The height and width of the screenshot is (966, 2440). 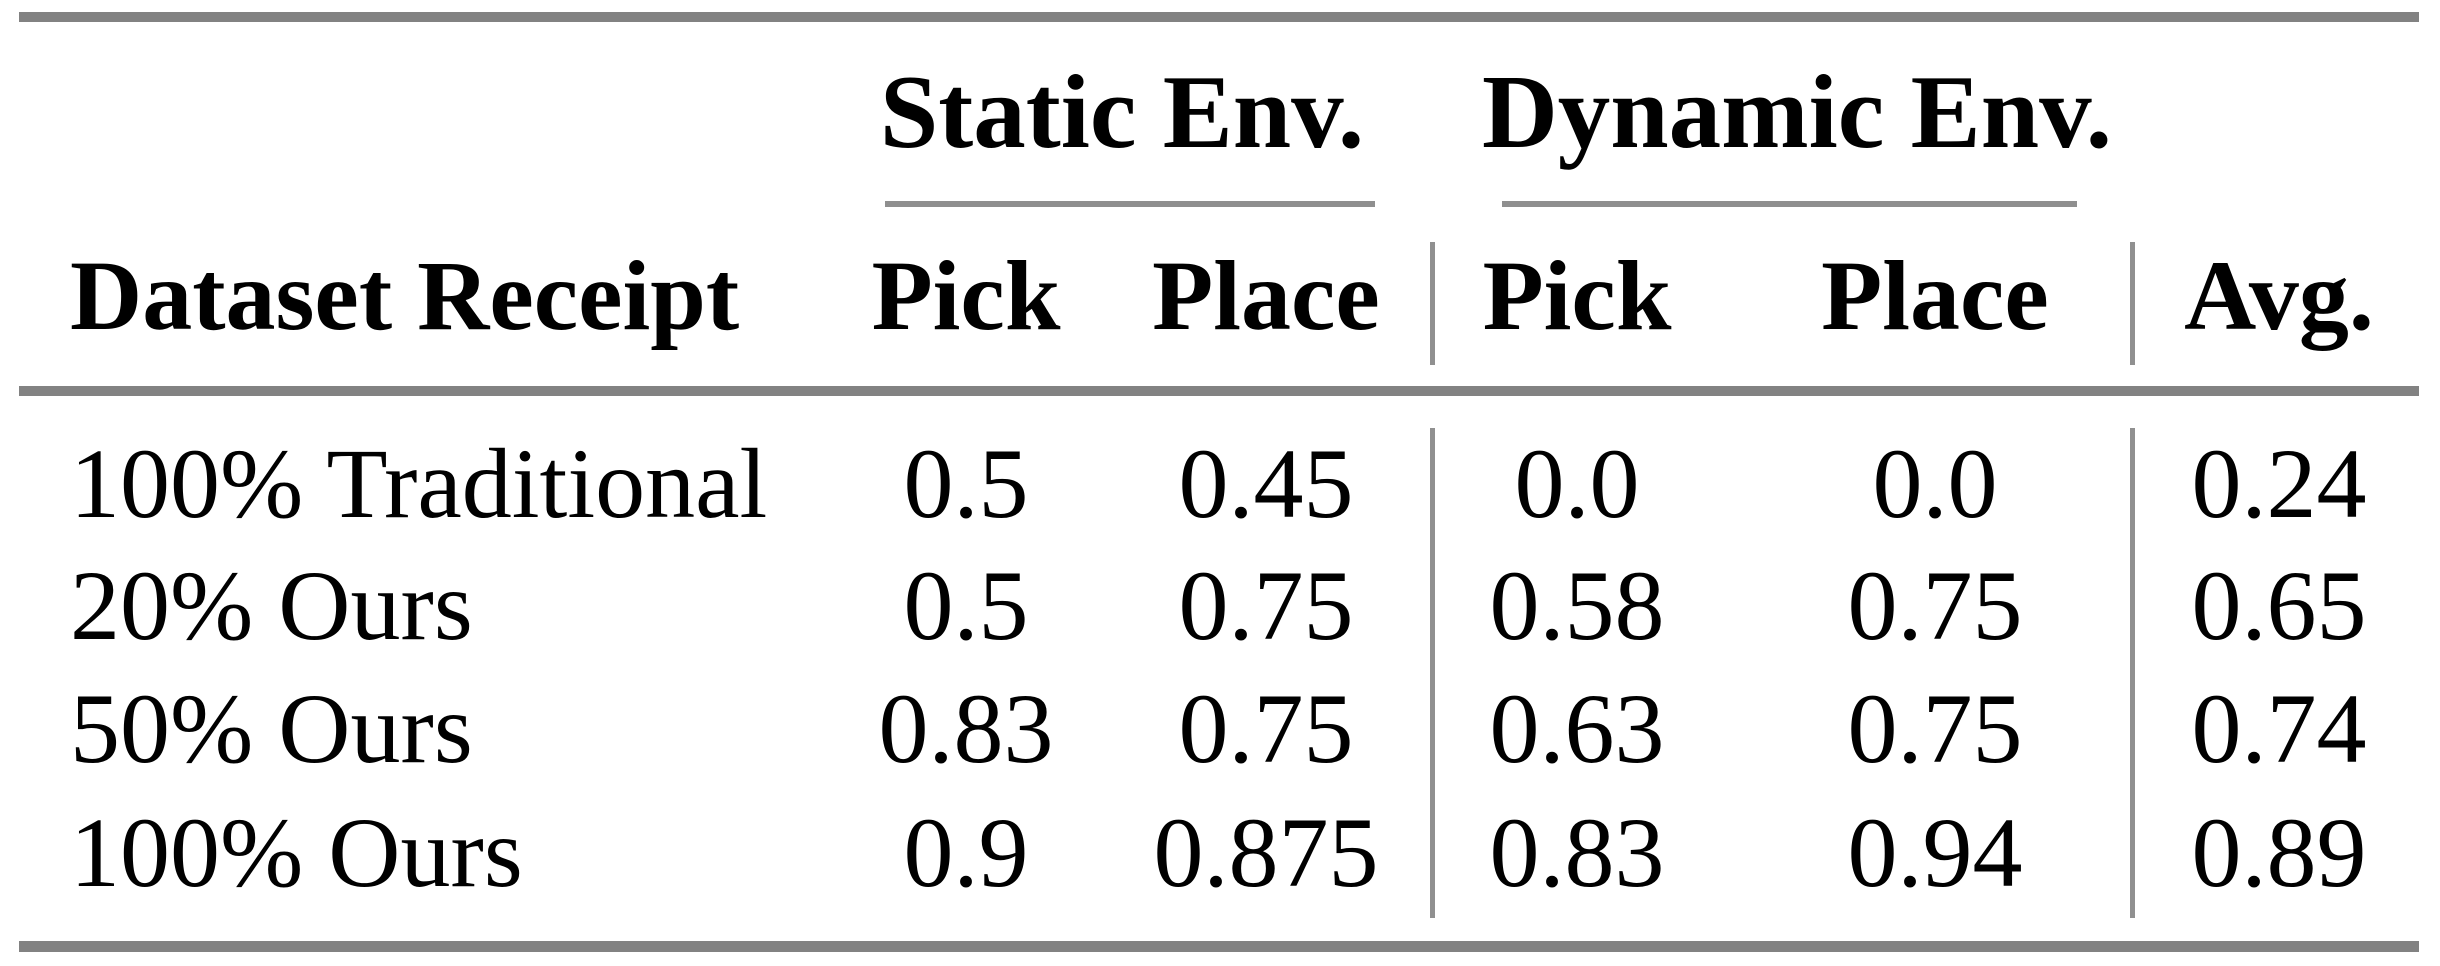 I want to click on cell-dynamic-place: 0.94, so click(x=1935, y=852).